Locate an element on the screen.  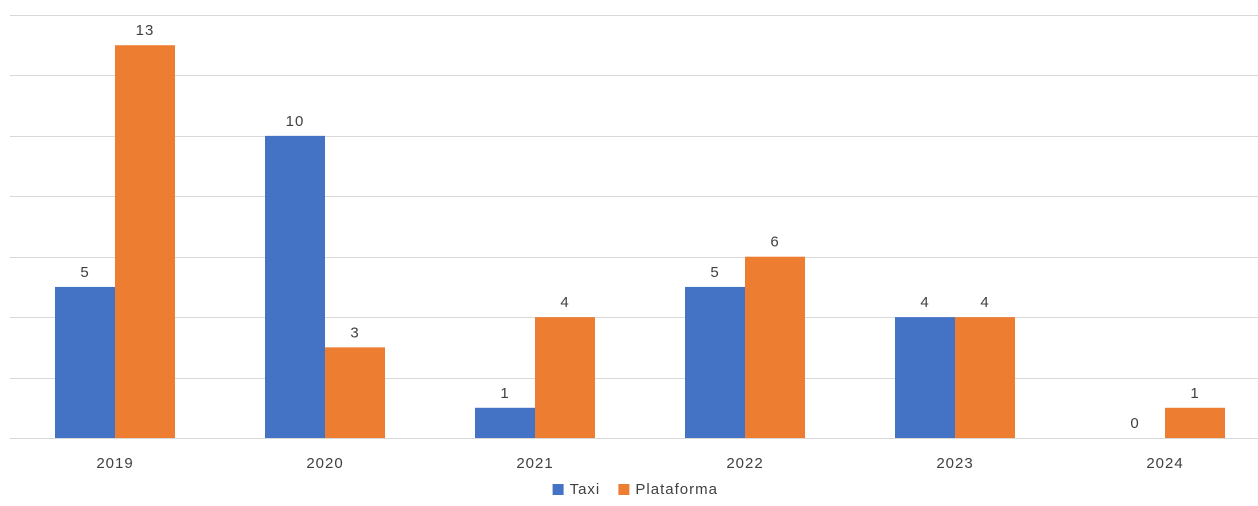
bar-taxi-2020 is located at coordinates (295, 286).